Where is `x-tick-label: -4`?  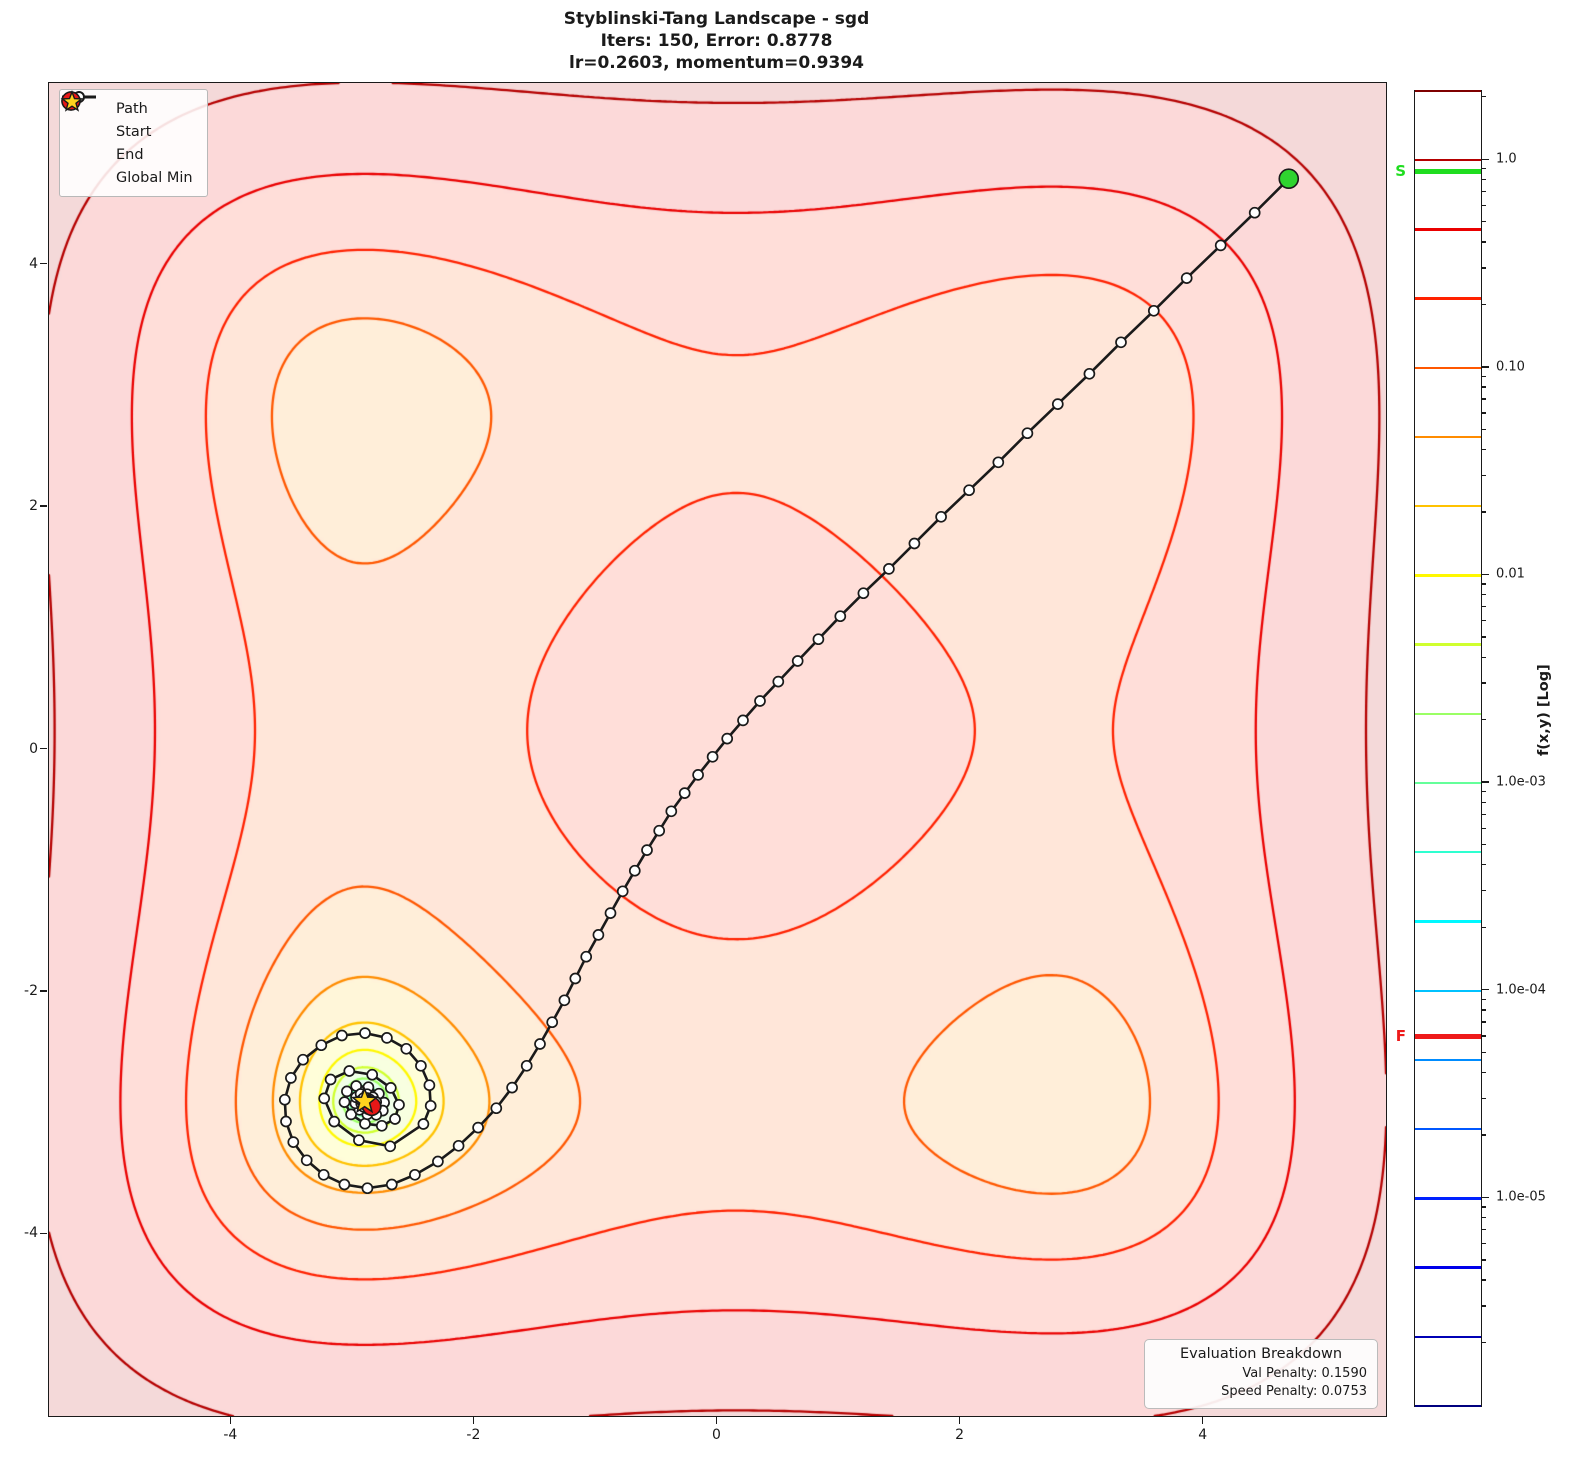
x-tick-label: -4 is located at coordinates (230, 1435).